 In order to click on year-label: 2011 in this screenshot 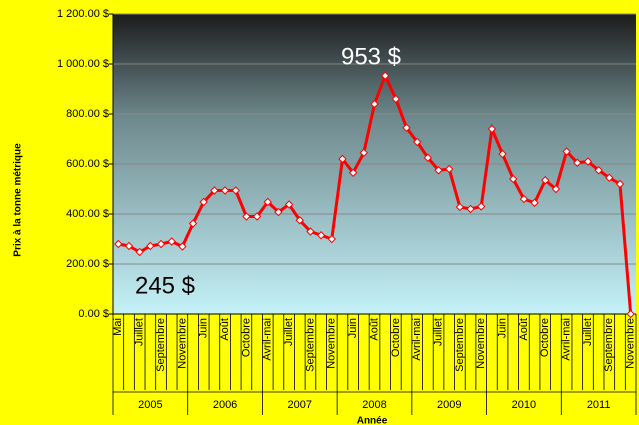, I will do `click(599, 405)`.